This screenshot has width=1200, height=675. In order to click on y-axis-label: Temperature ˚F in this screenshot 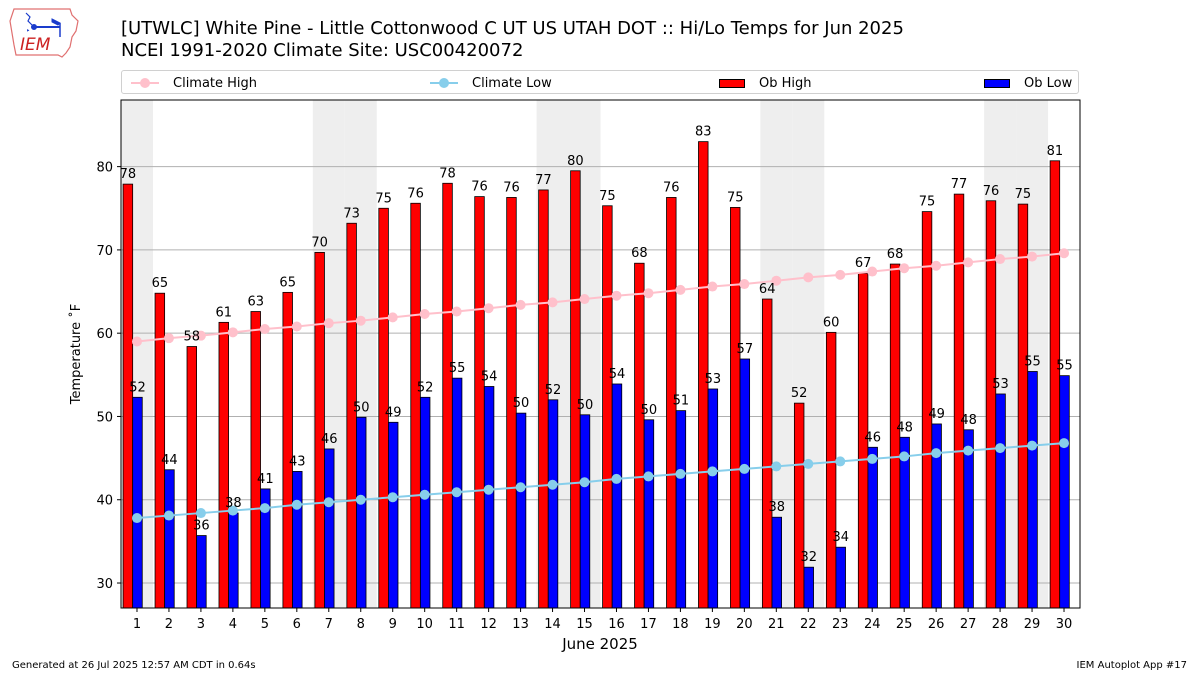, I will do `click(76, 354)`.